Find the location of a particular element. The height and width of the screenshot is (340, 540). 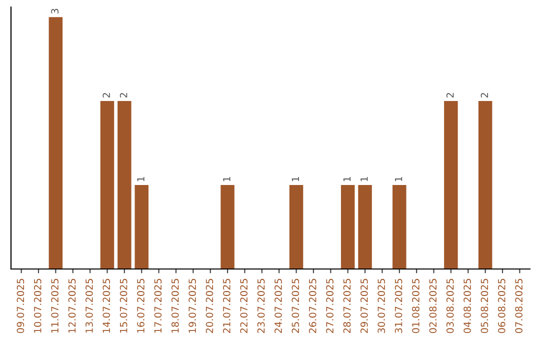

x-tick-label: 20.07.2025 is located at coordinates (210, 305).